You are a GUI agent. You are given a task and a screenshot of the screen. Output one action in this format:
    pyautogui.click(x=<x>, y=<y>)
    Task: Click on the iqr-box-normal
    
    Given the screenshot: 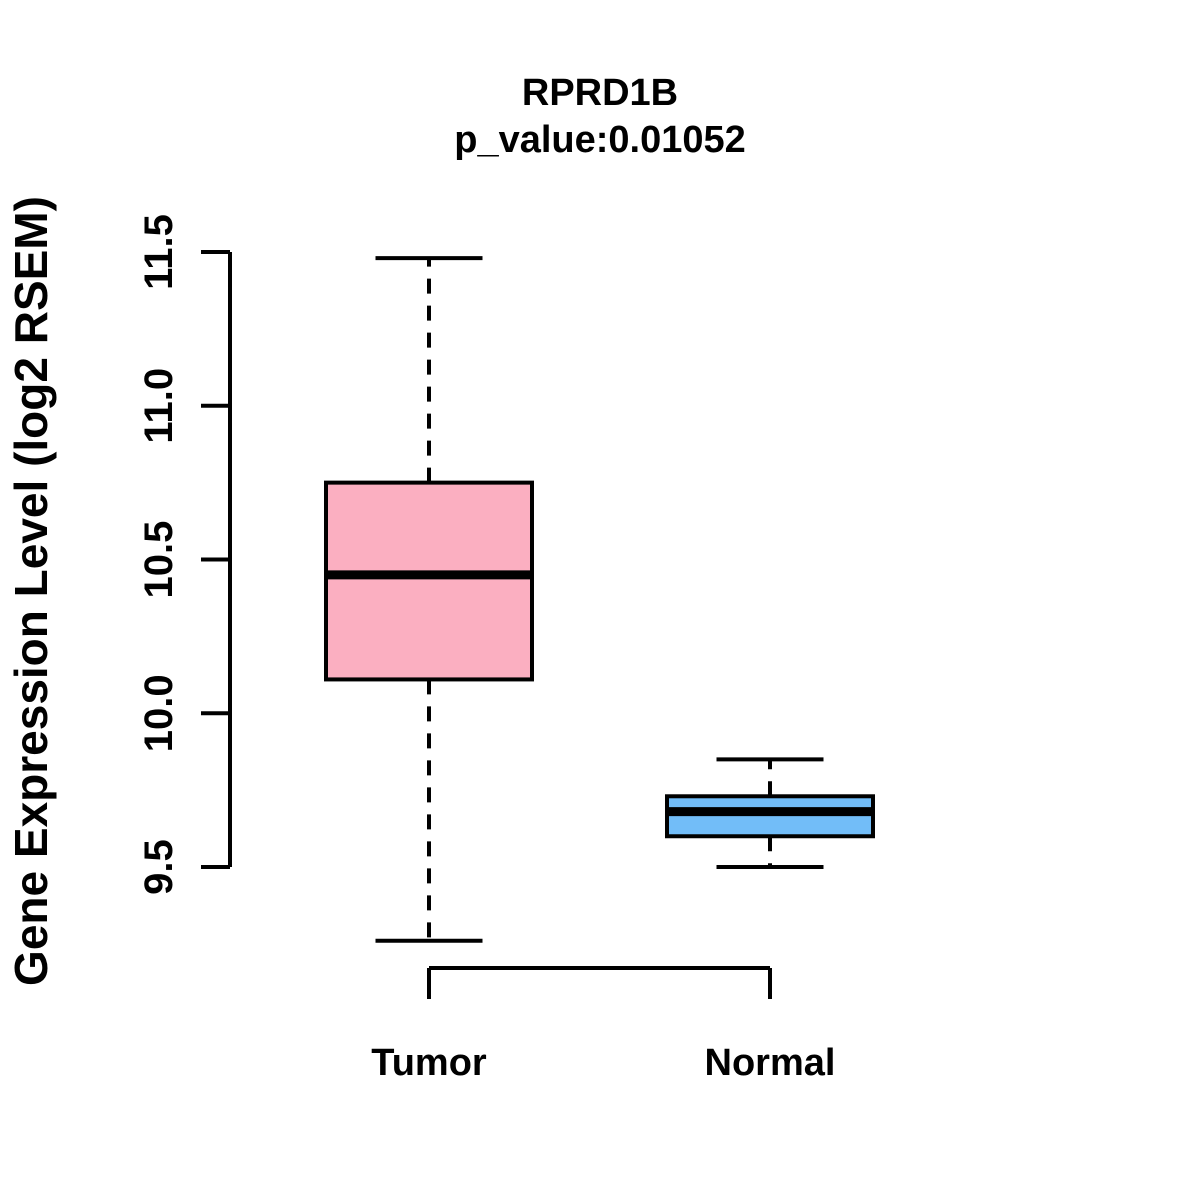 What is the action you would take?
    pyautogui.click(x=770, y=816)
    